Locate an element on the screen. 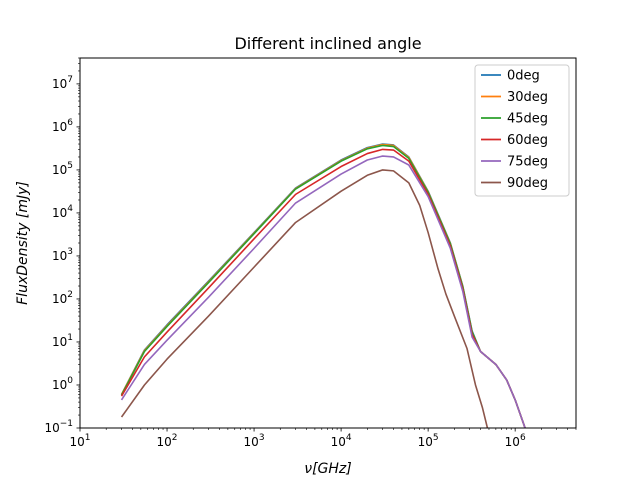 The image size is (640, 480). legend-label-90deg: 90deg is located at coordinates (527, 183).